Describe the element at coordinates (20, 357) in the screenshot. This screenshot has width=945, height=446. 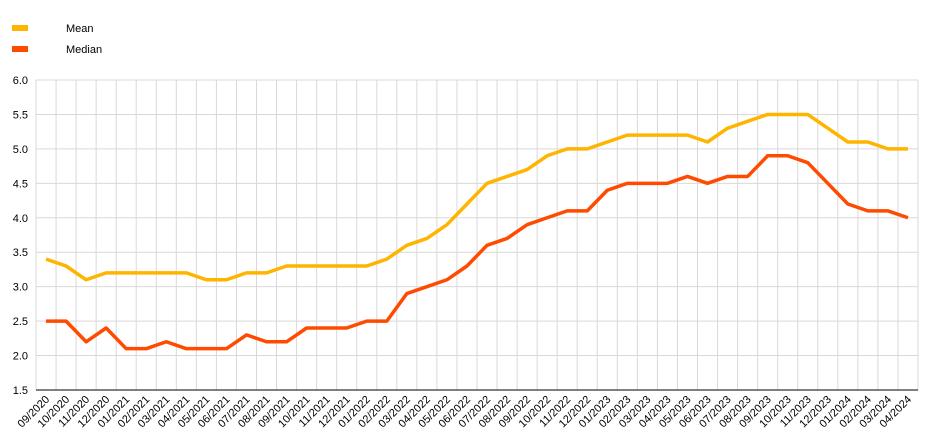
I see `y-tick-label: 2.0` at that location.